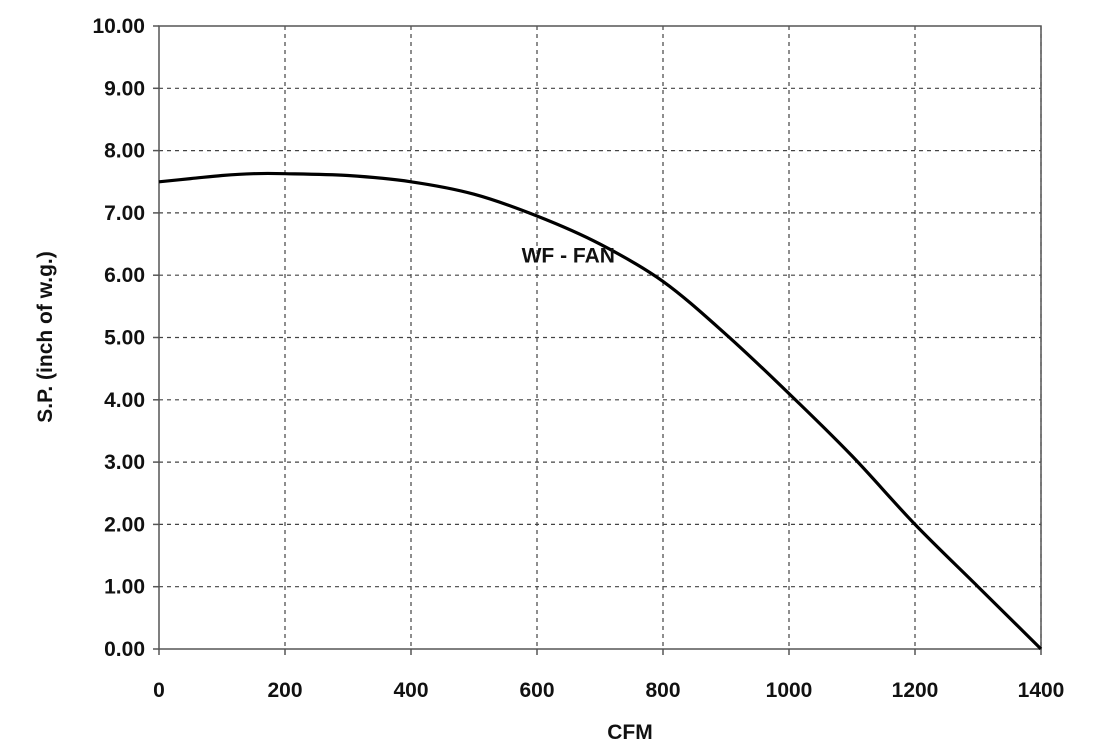 The height and width of the screenshot is (746, 1101). Describe the element at coordinates (124, 587) in the screenshot. I see `y-tick-label: 1.00` at that location.